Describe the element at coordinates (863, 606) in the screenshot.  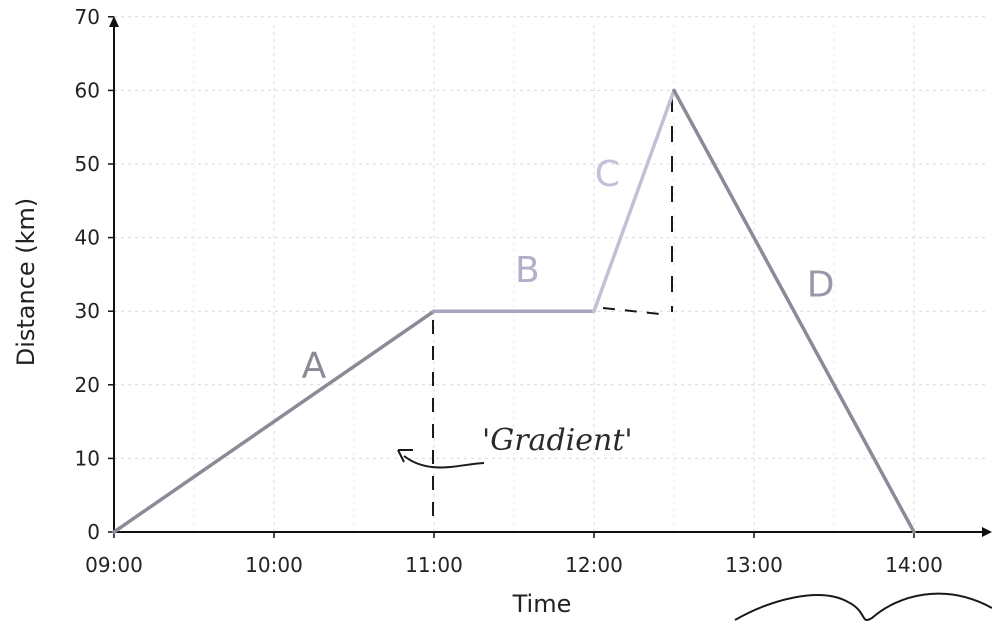
I see `hand-scribble` at that location.